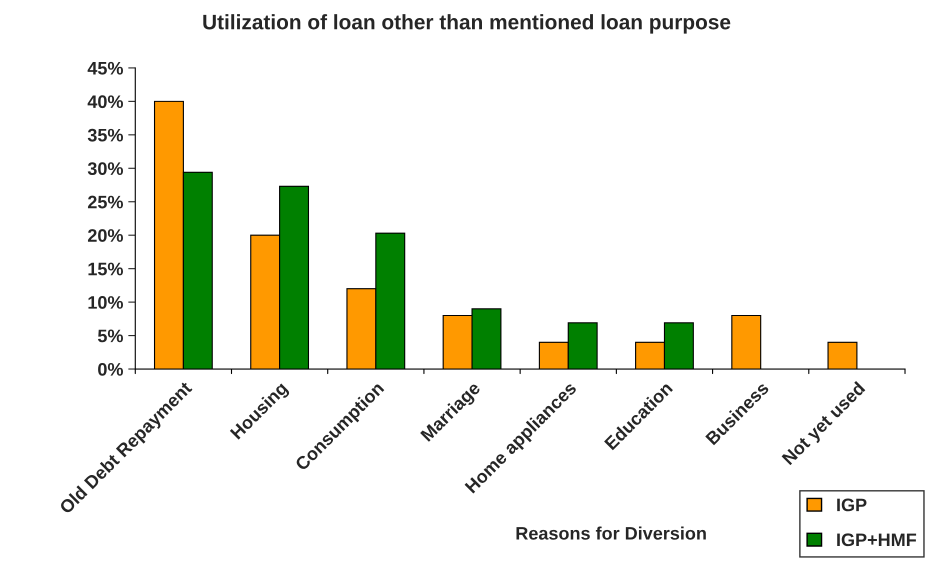 The image size is (933, 566). I want to click on y-tick-label: 0%, so click(111, 369).